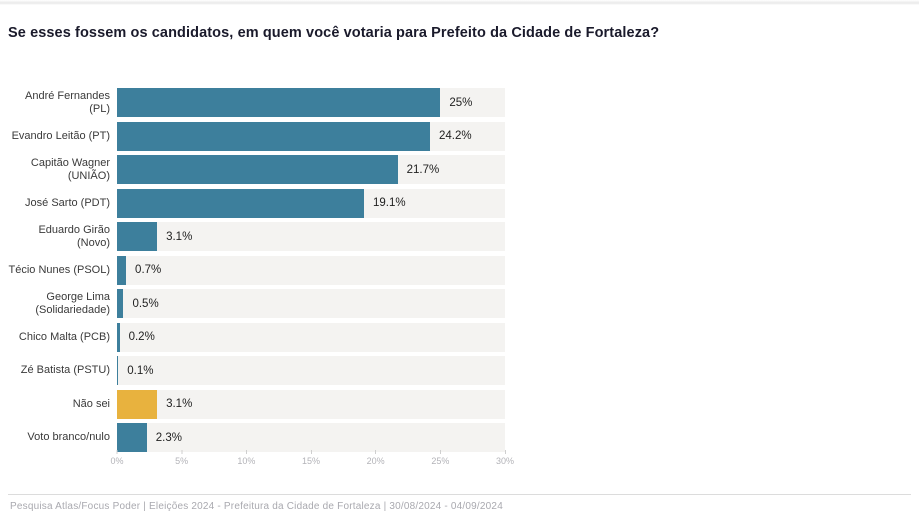  What do you see at coordinates (375, 461) in the screenshot?
I see `tick-label: 20%` at bounding box center [375, 461].